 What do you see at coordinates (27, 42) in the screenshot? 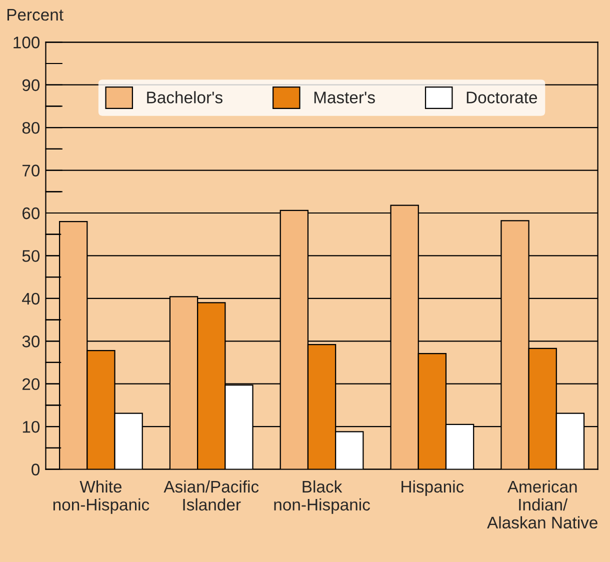
I see `y-tick-label: 100` at bounding box center [27, 42].